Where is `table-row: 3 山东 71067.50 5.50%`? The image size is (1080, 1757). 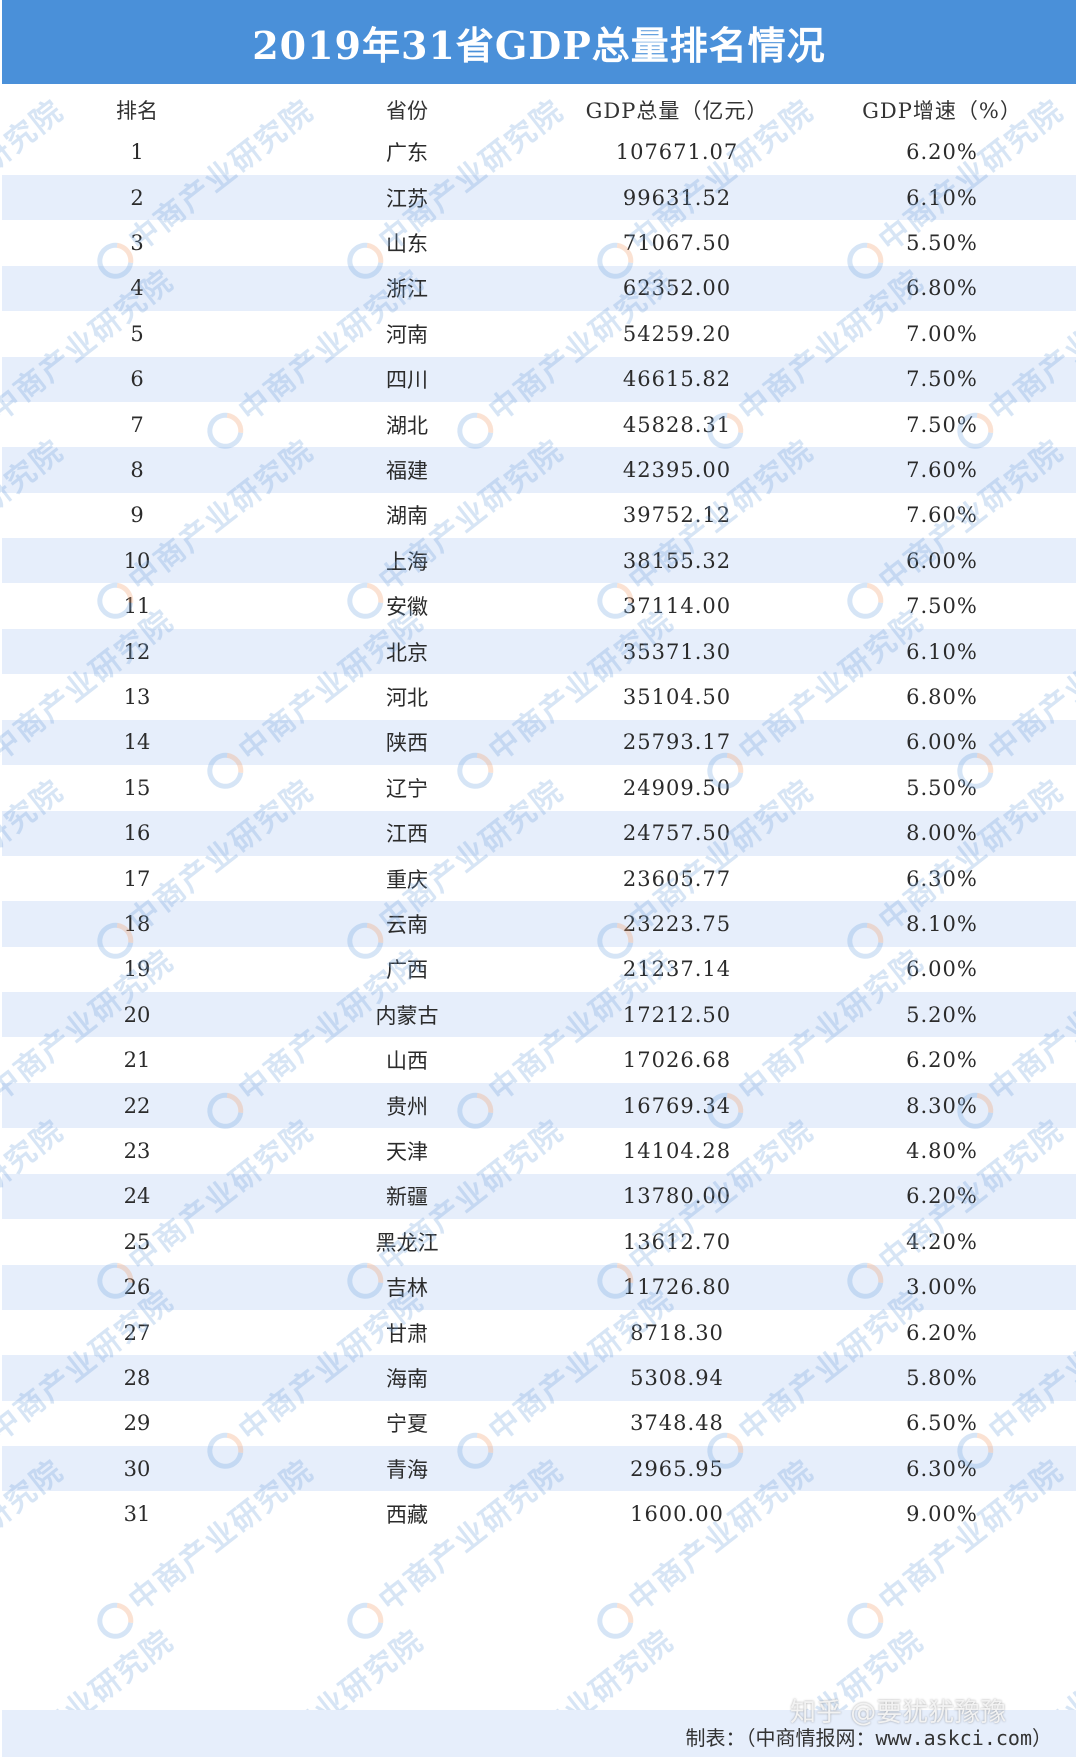
table-row: 3 山东 71067.50 5.50% is located at coordinates (539, 243).